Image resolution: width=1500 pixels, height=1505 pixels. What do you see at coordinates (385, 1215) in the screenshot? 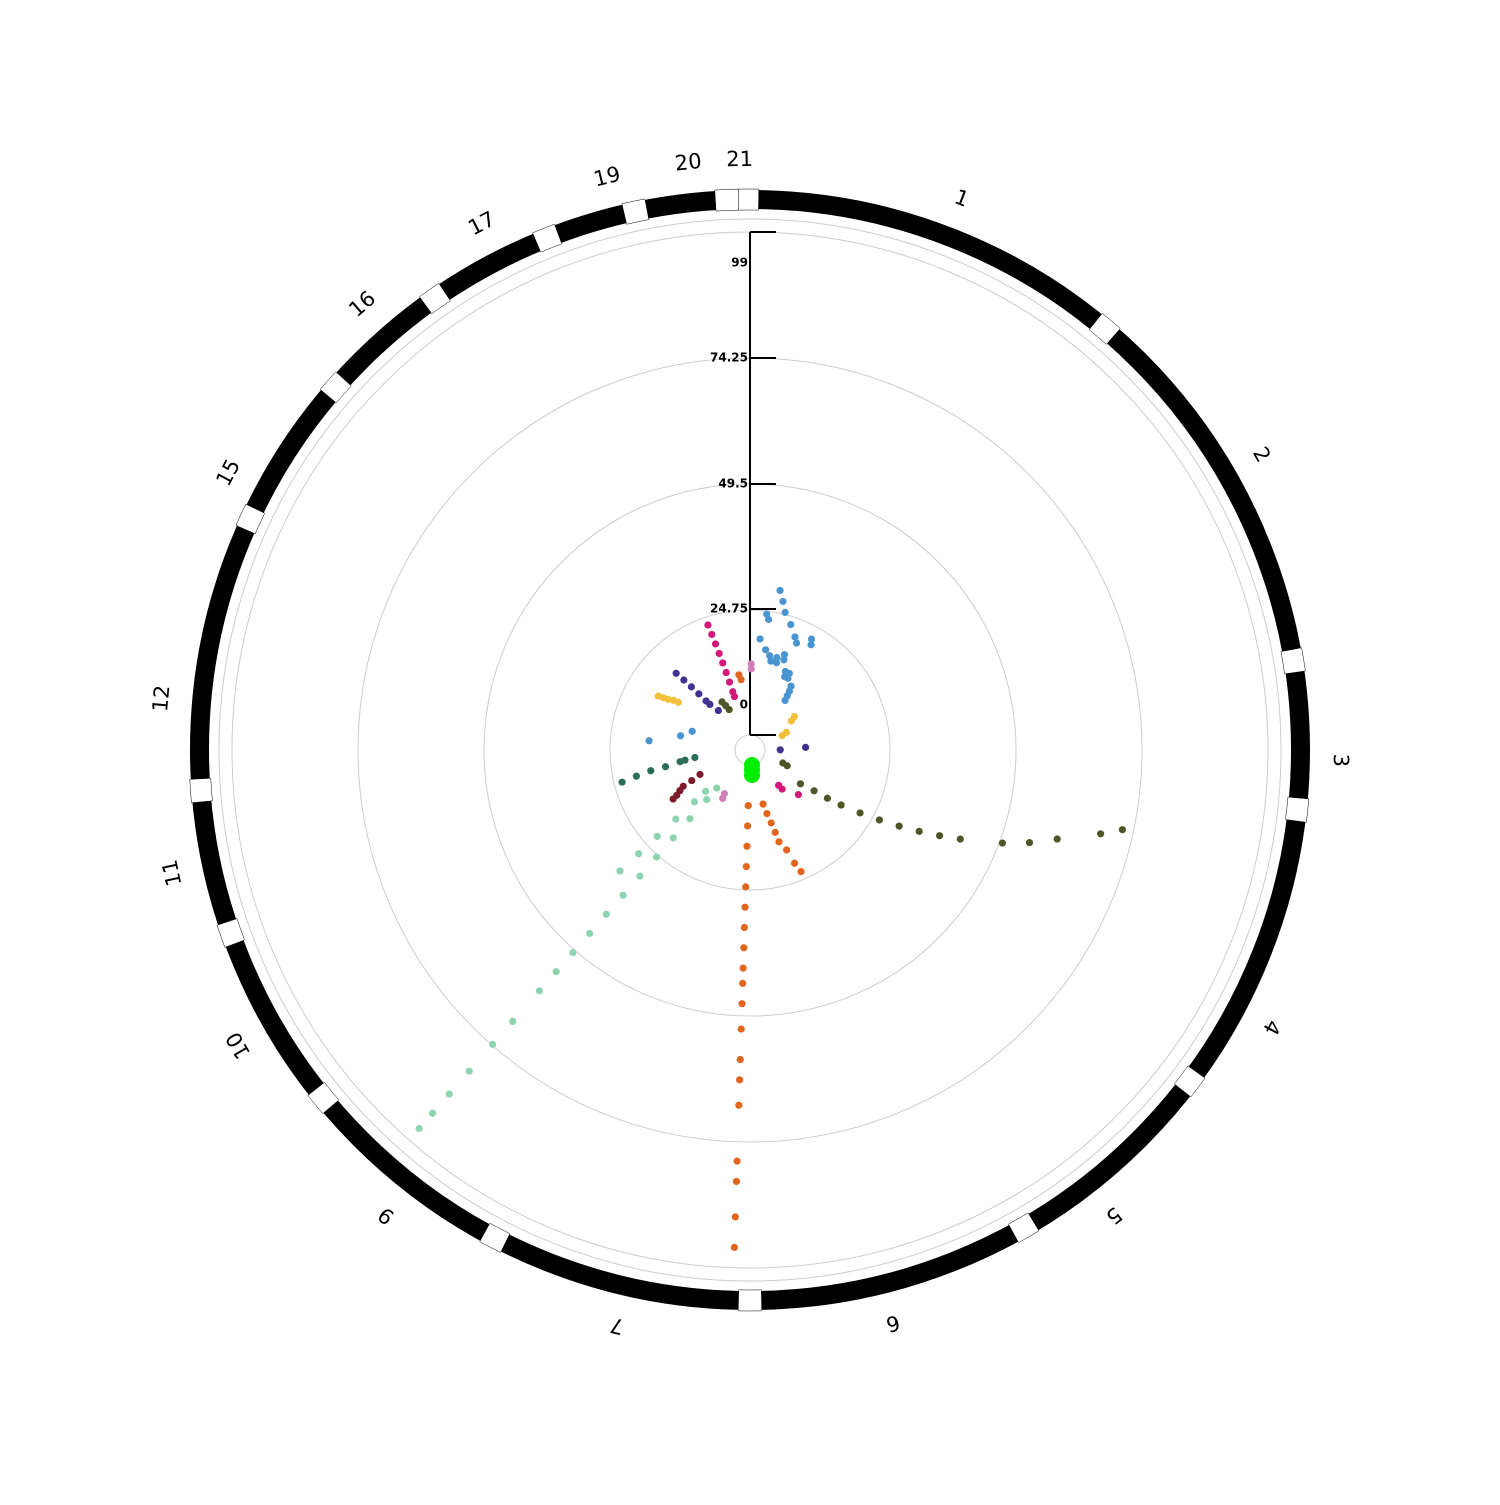
I see `chromosome-label-9: 9` at bounding box center [385, 1215].